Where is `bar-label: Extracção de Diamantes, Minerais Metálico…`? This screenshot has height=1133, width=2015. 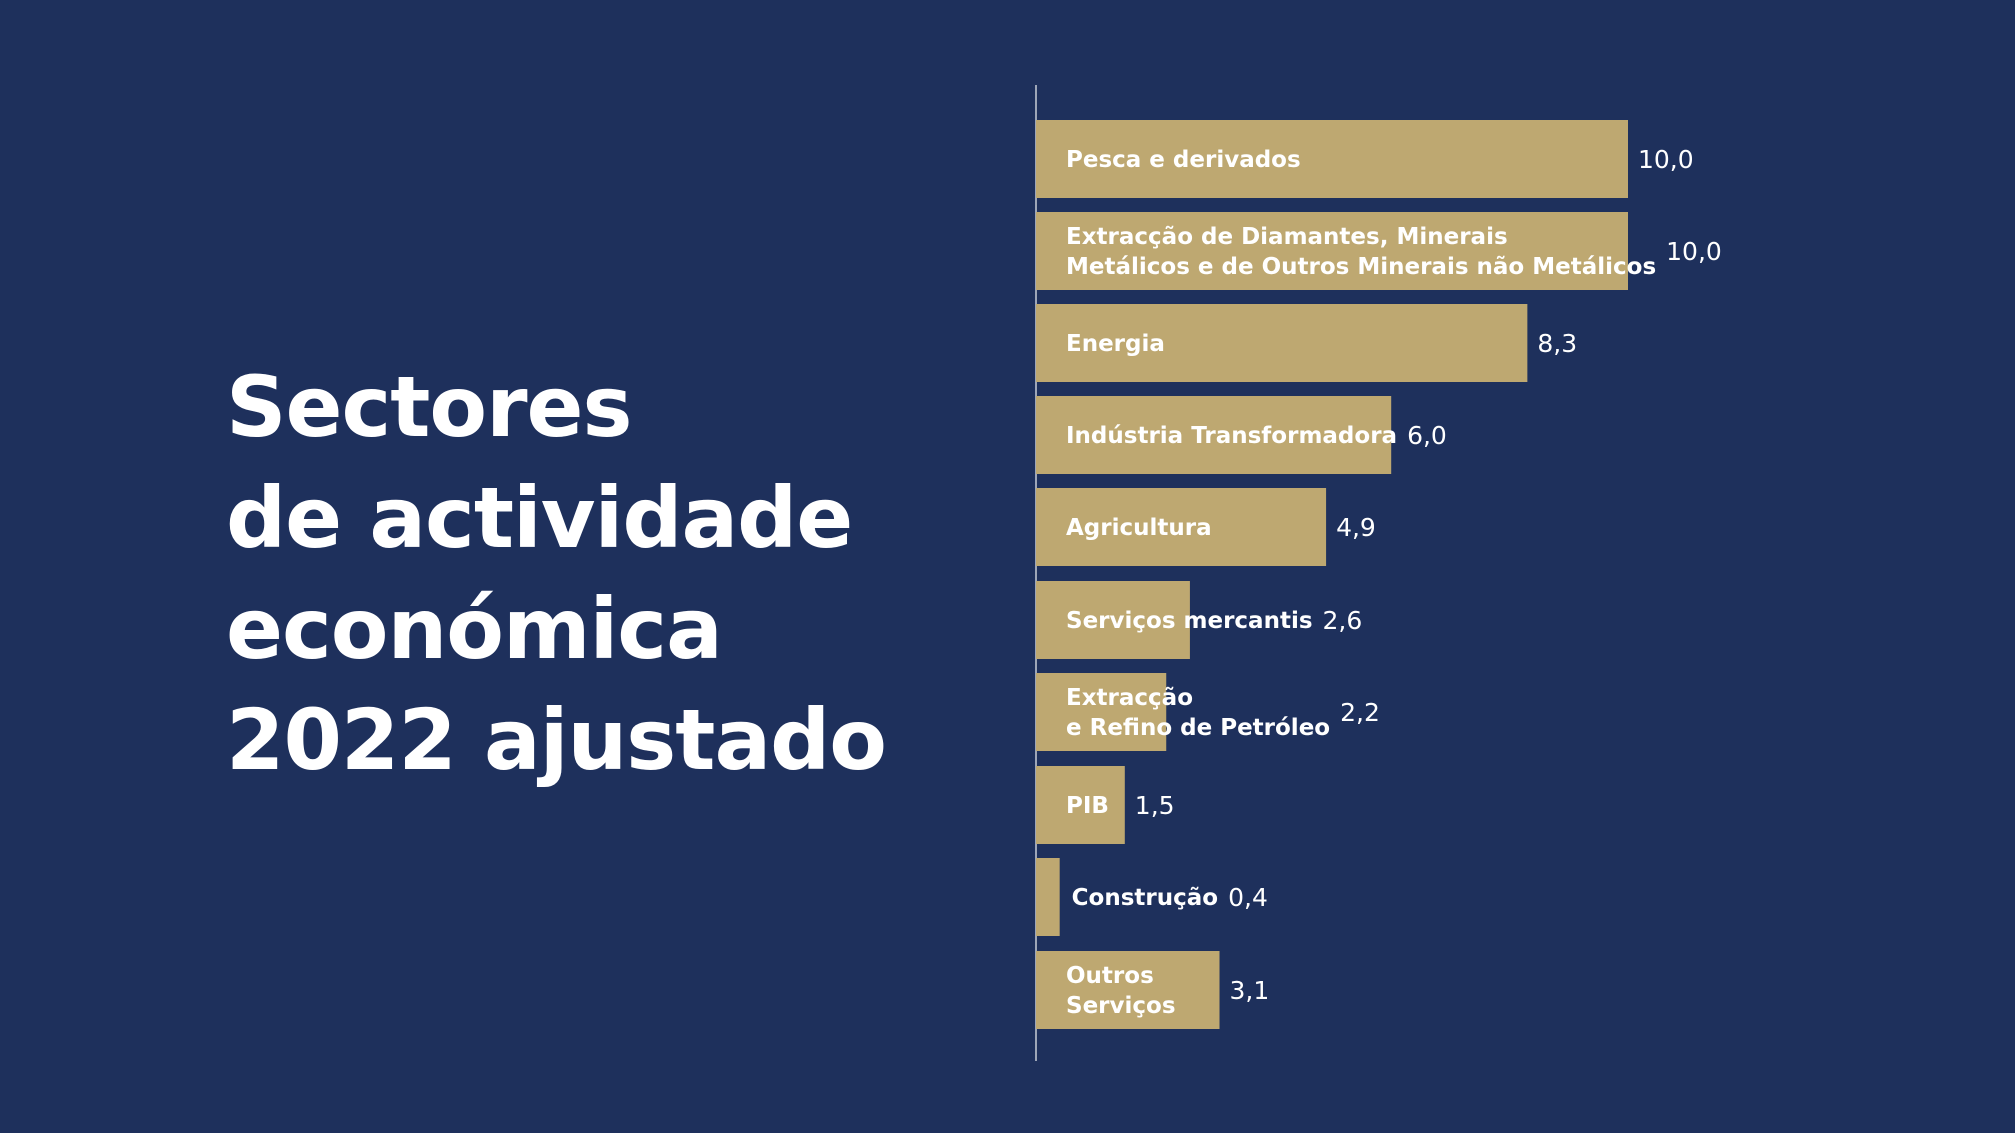 bar-label: Extracção de Diamantes, Minerais Metálico… is located at coordinates (1361, 252).